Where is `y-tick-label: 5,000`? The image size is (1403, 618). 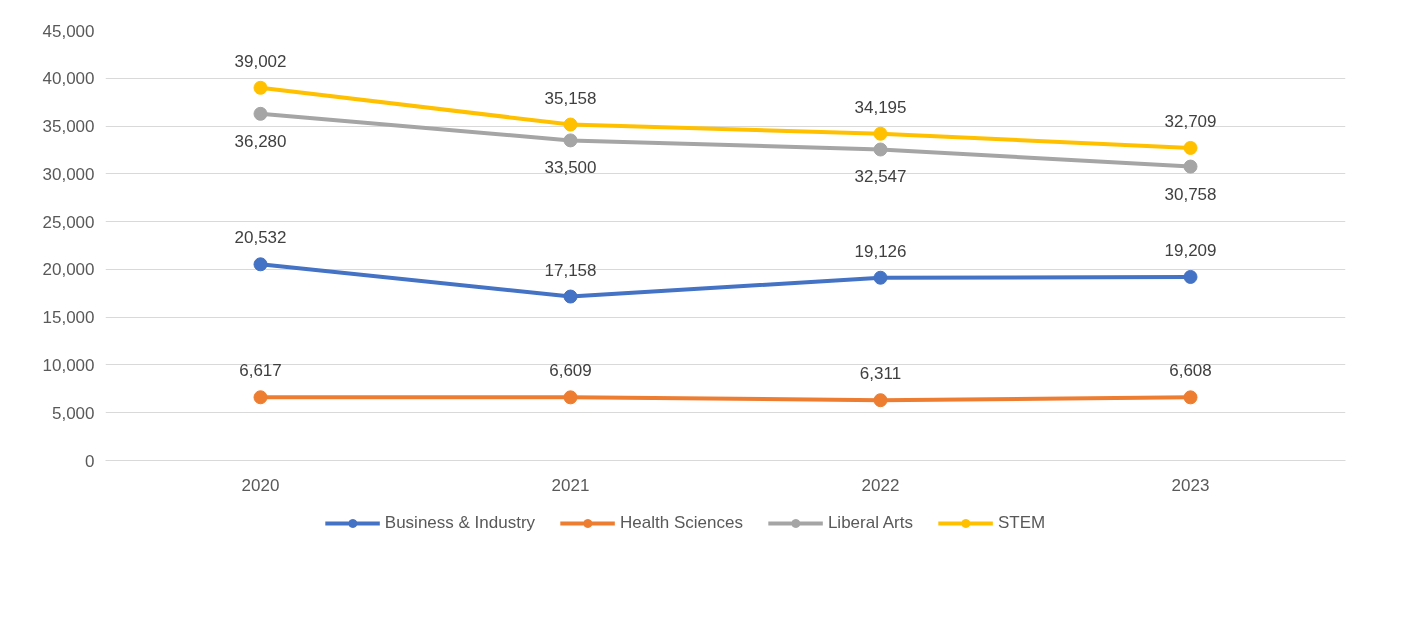 y-tick-label: 5,000 is located at coordinates (73, 413).